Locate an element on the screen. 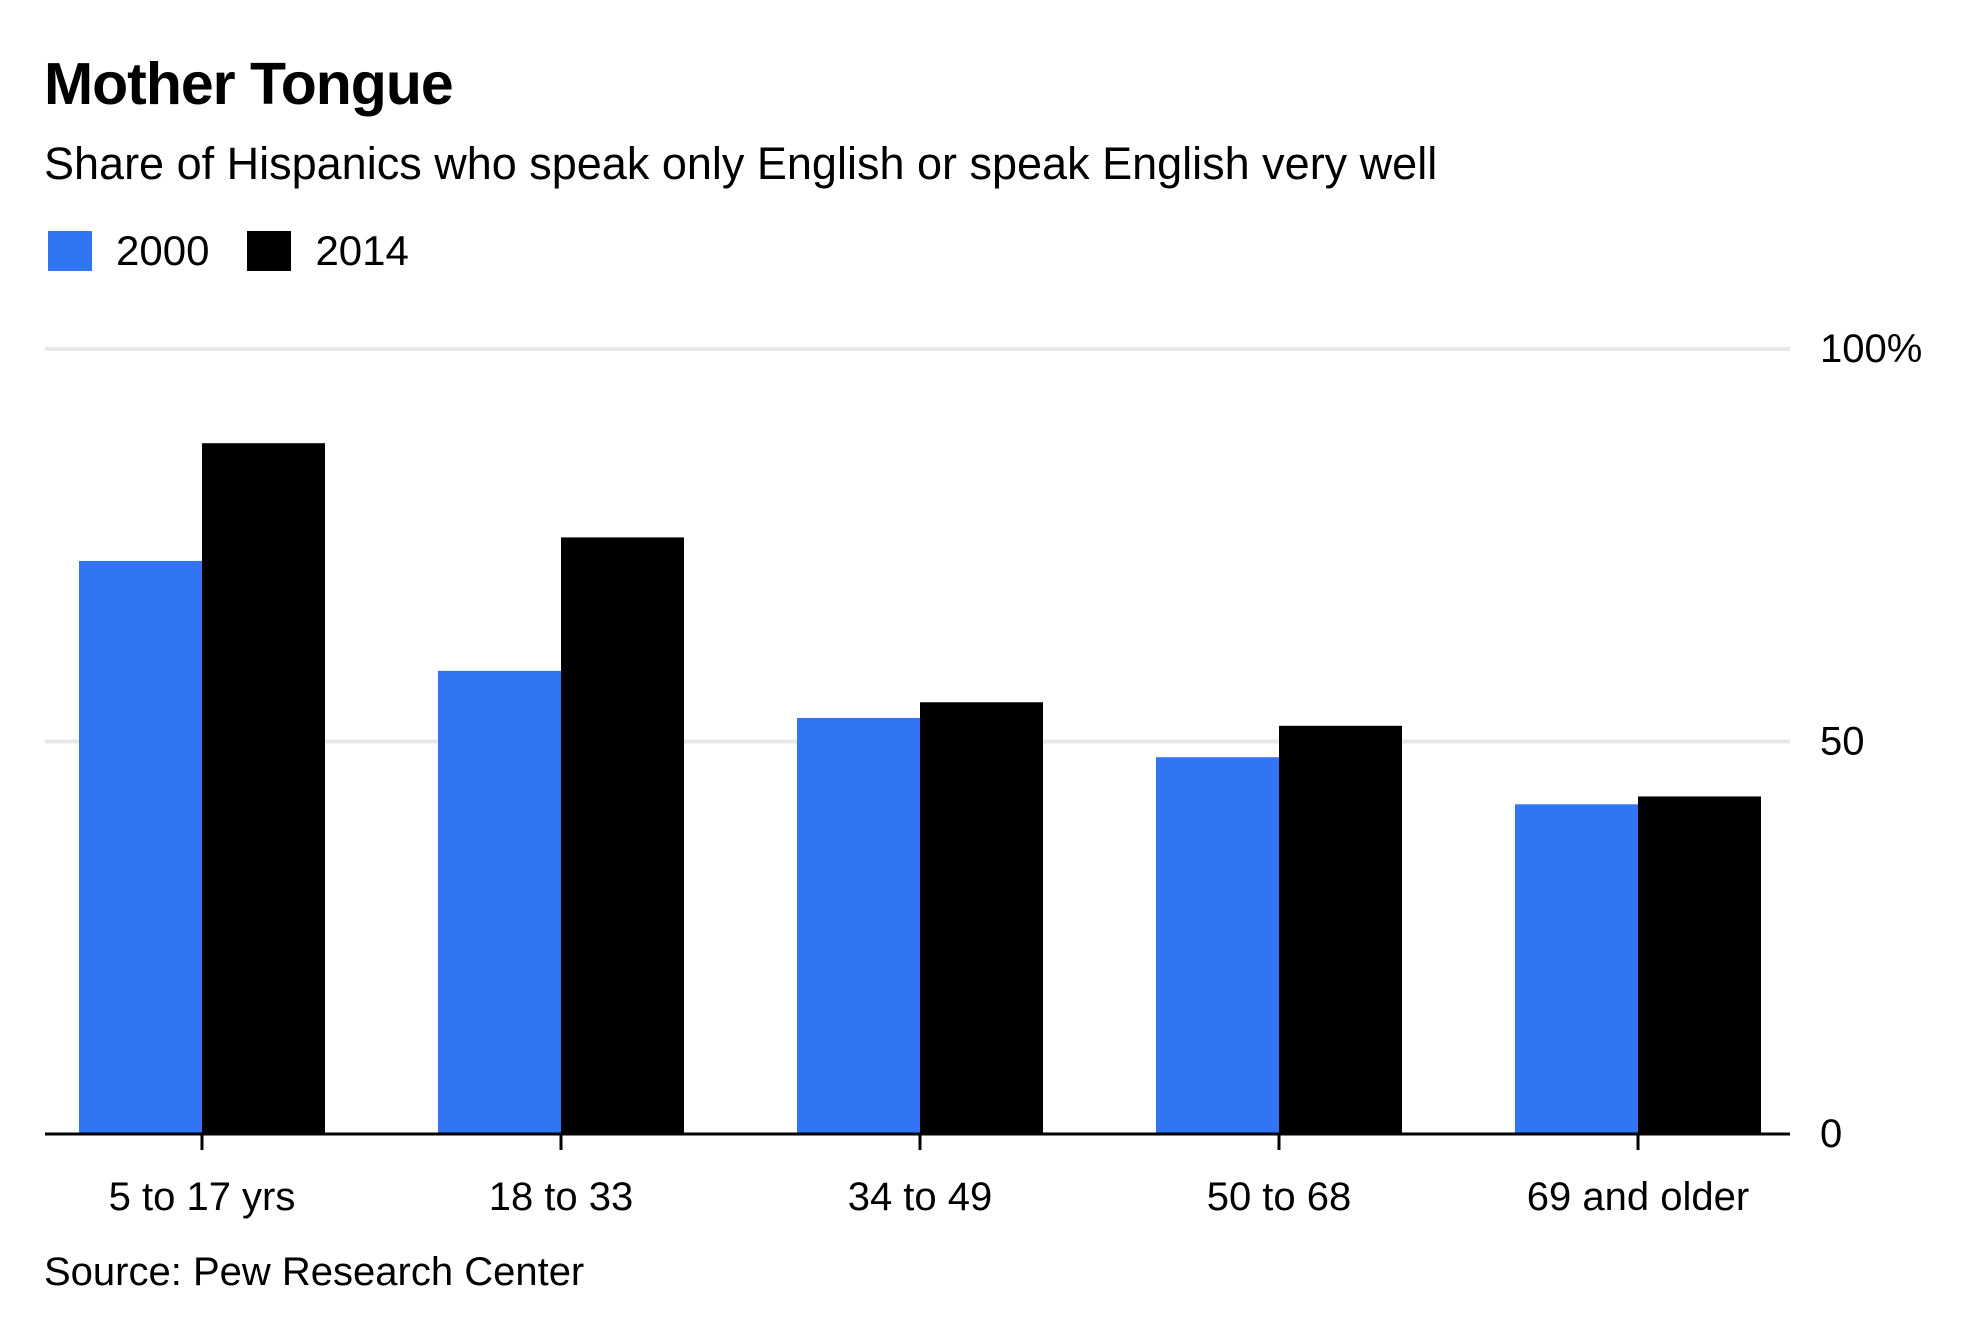 The image size is (1982, 1320). x-tick-label: 50 to 68 is located at coordinates (1279, 1197).